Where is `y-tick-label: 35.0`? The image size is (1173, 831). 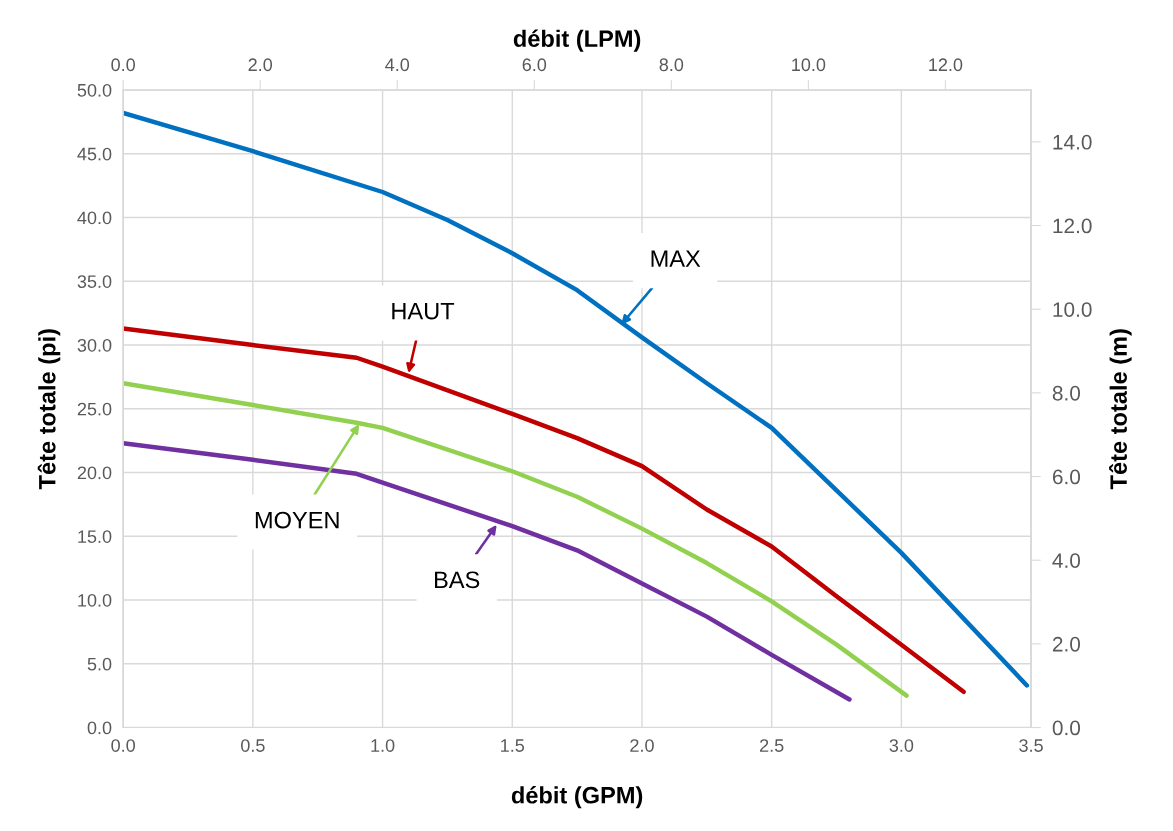
y-tick-label: 35.0 is located at coordinates (94, 281).